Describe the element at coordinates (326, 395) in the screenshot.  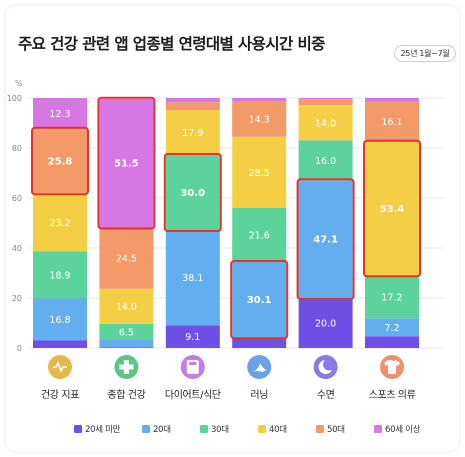
I see `x-tick-label: 수면` at that location.